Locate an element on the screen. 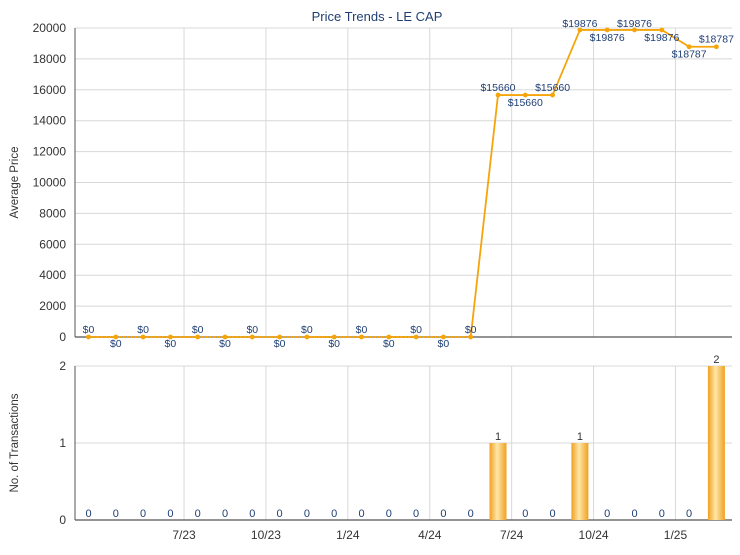 Image resolution: width=740 pixels, height=555 pixels. top-y-tick-label: 4000 is located at coordinates (52, 275).